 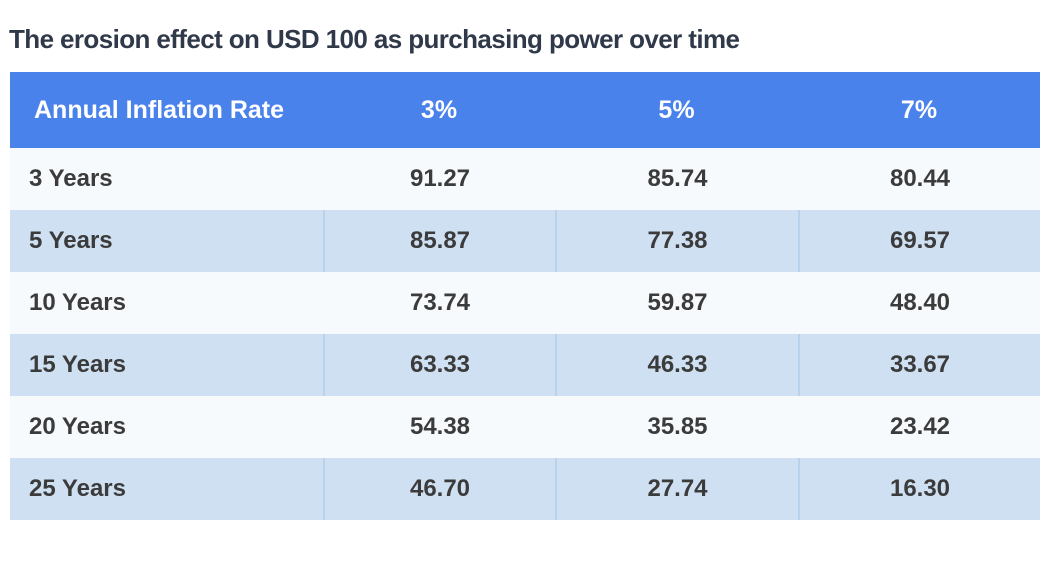 What do you see at coordinates (525, 427) in the screenshot?
I see `table-row: 20 Years 54.38 35.85 23.42` at bounding box center [525, 427].